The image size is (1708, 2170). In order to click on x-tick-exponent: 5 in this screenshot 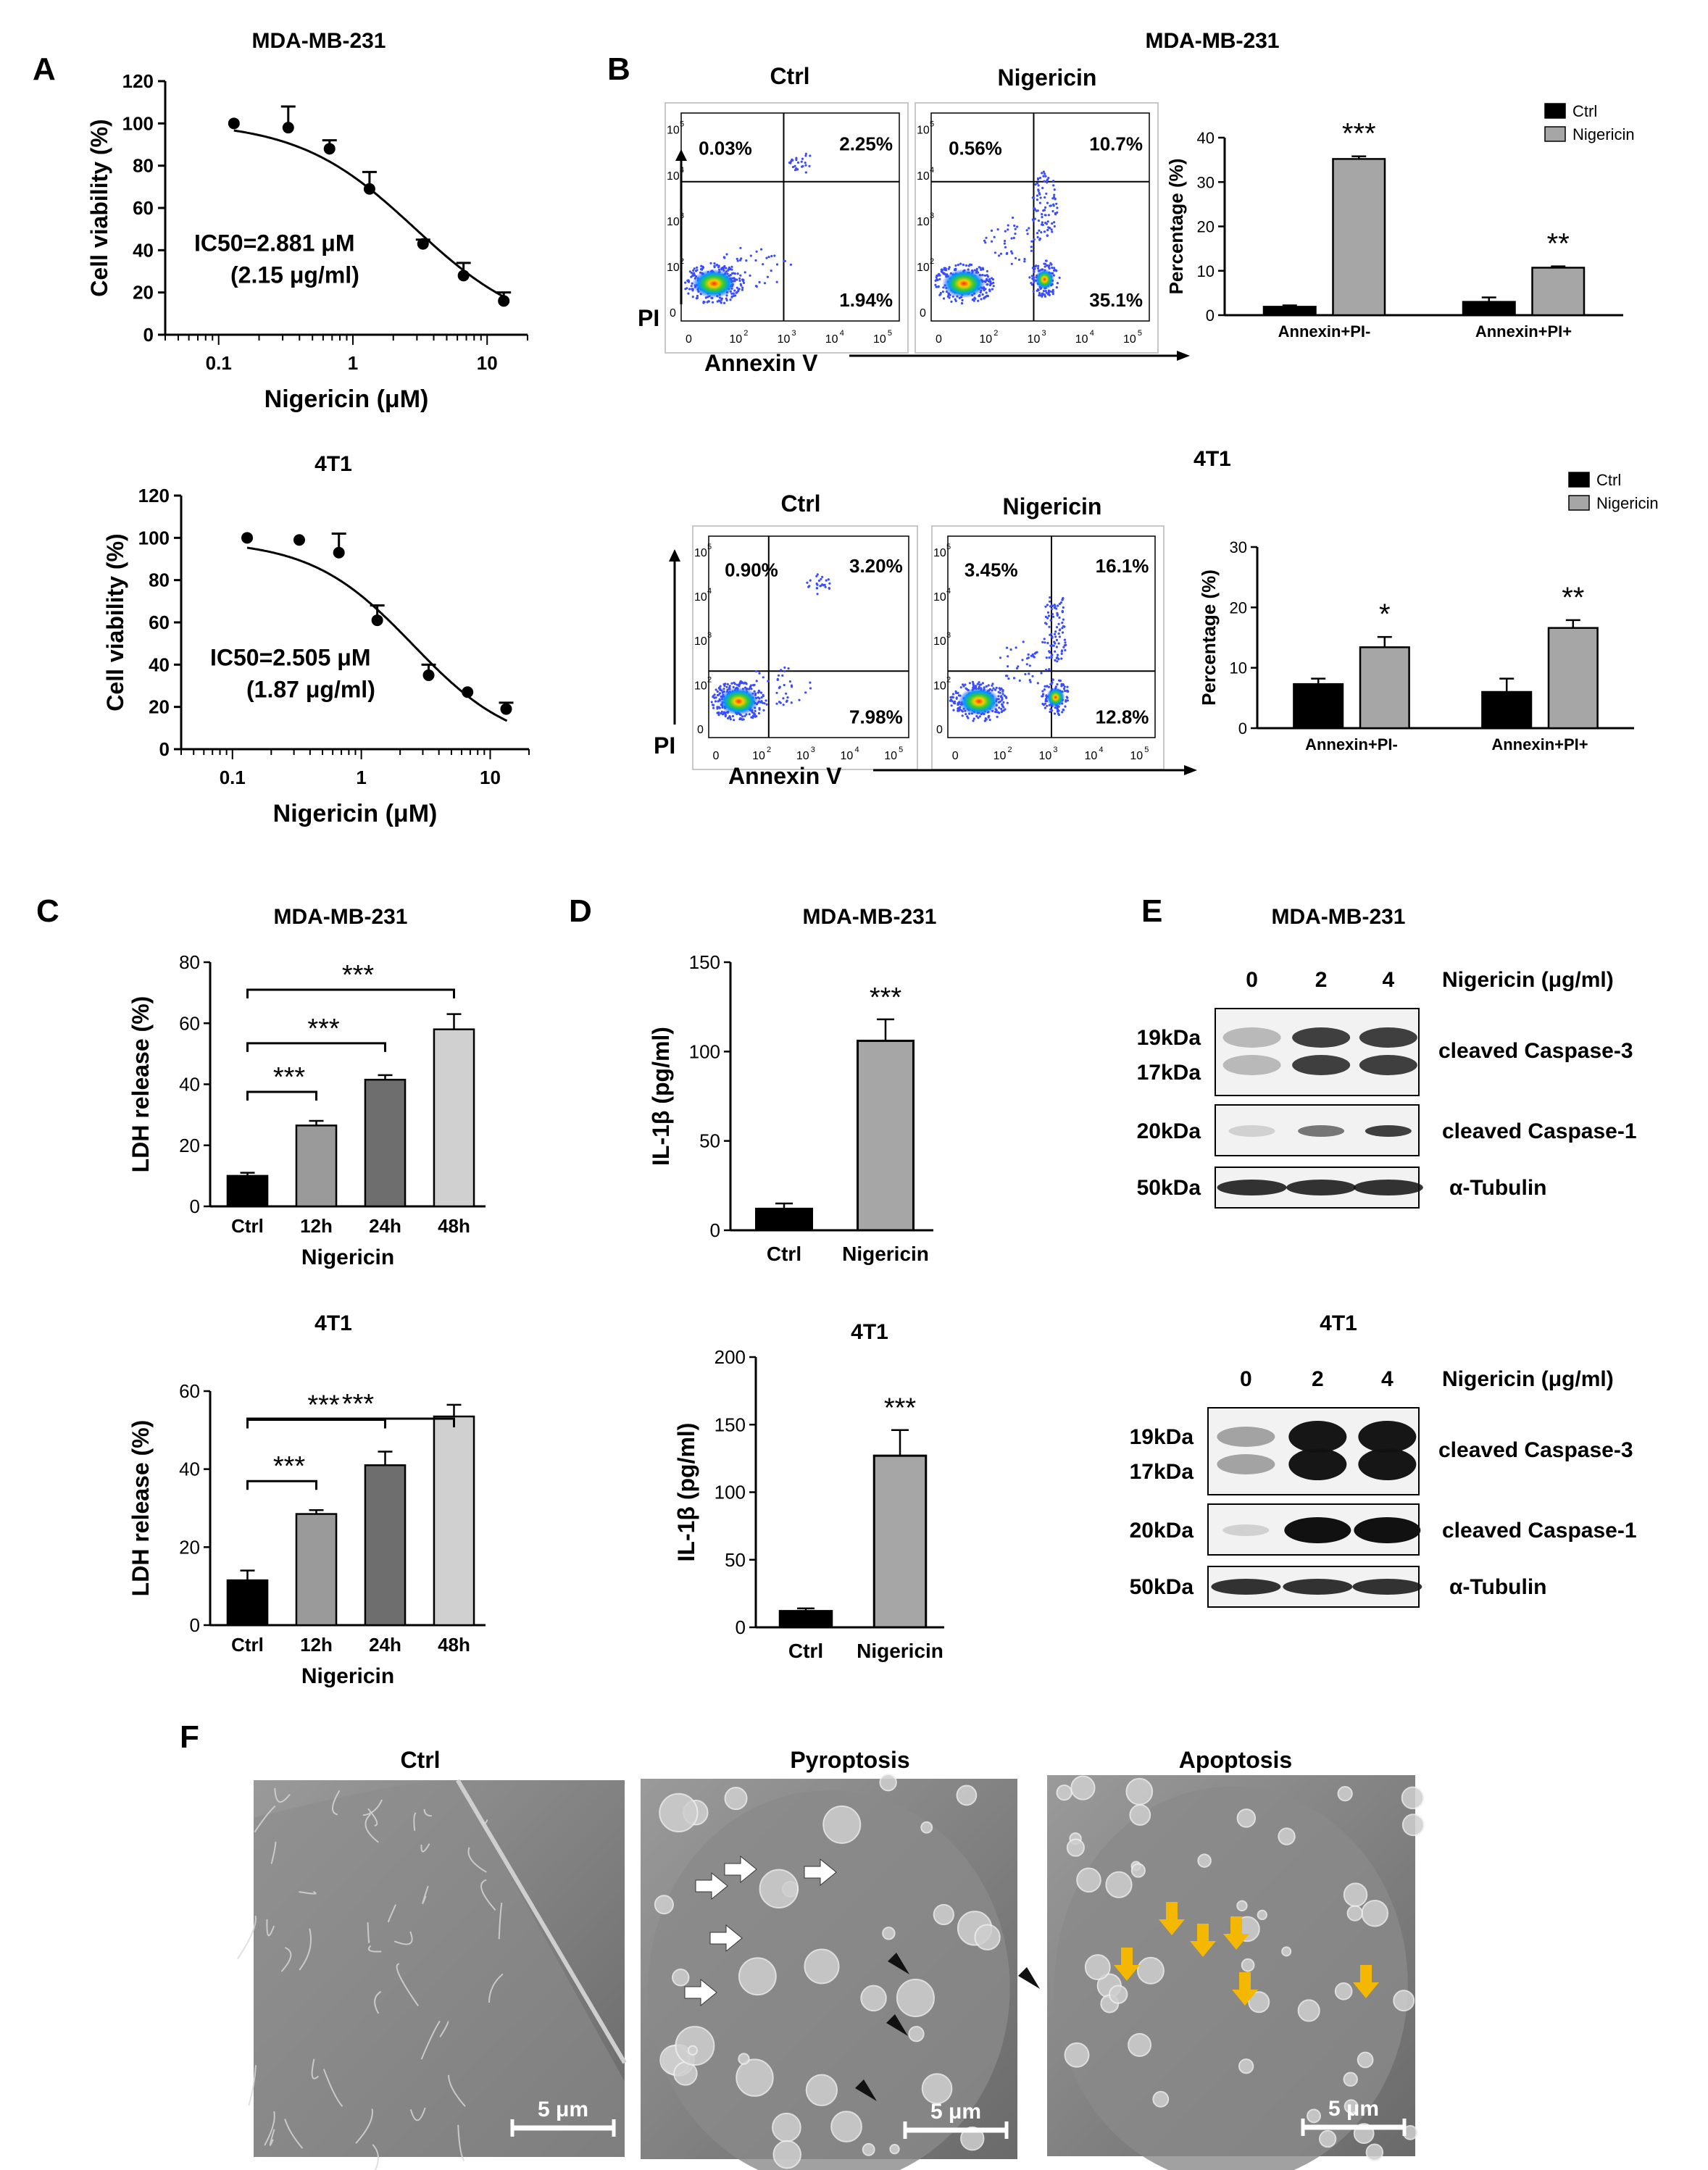, I will do `click(901, 750)`.